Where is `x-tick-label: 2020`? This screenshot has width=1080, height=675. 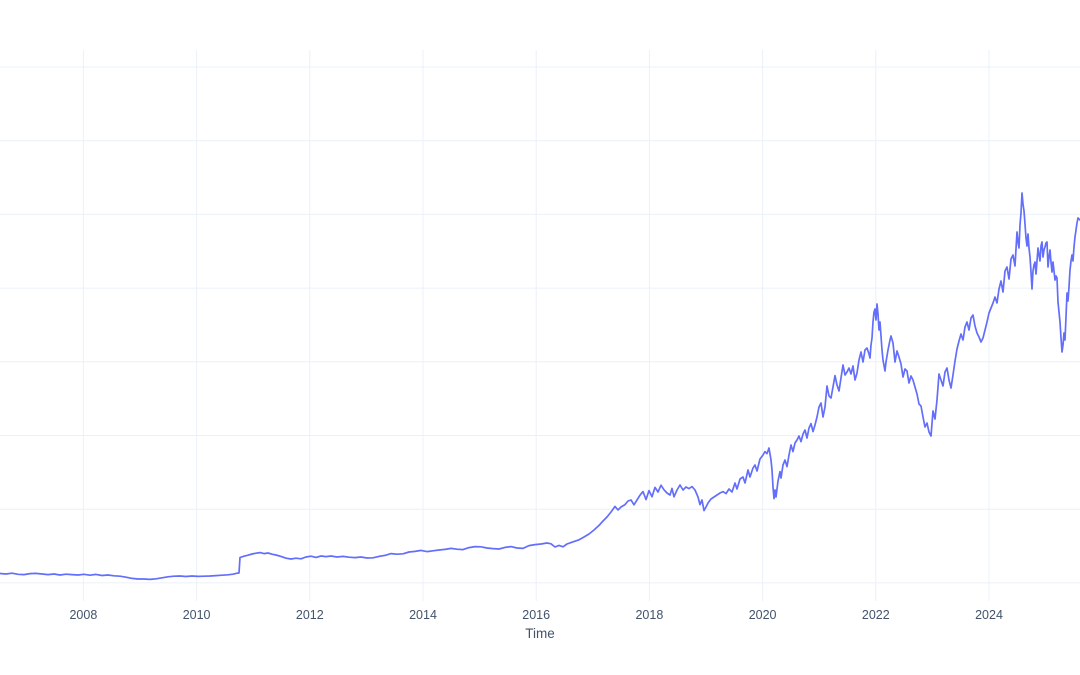
x-tick-label: 2020 is located at coordinates (763, 615).